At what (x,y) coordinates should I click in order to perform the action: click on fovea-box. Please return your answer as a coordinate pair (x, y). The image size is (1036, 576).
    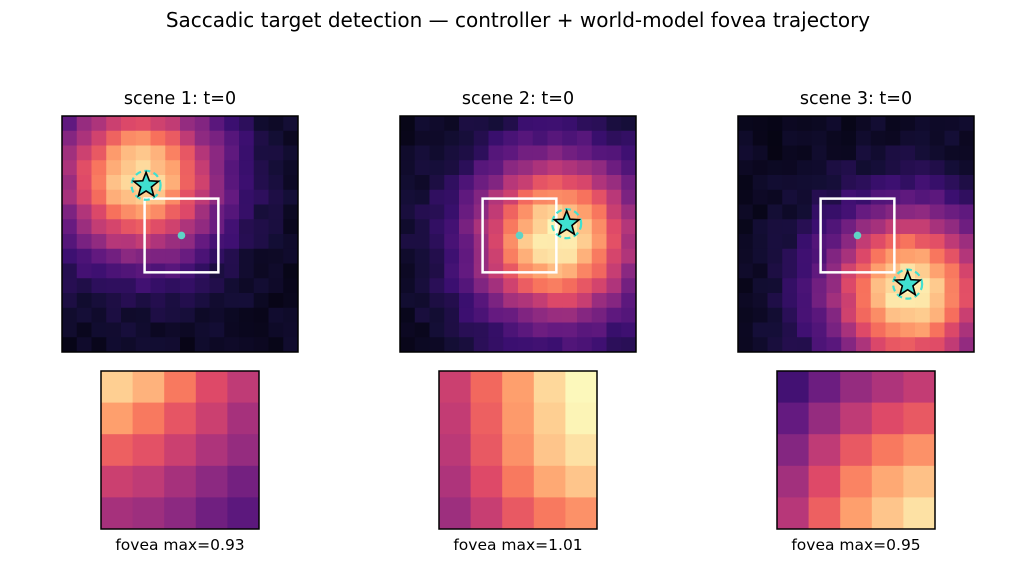
    Looking at the image, I should click on (181, 235).